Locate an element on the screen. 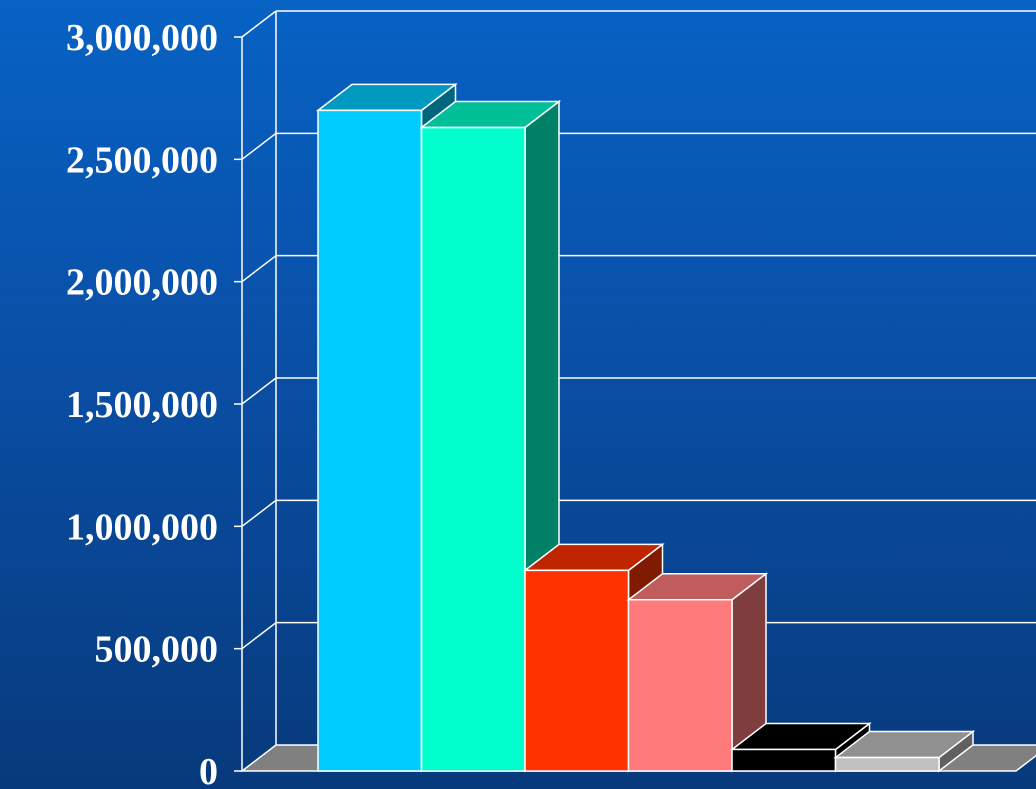  y-tick-label: 1,500,000 is located at coordinates (142, 405).